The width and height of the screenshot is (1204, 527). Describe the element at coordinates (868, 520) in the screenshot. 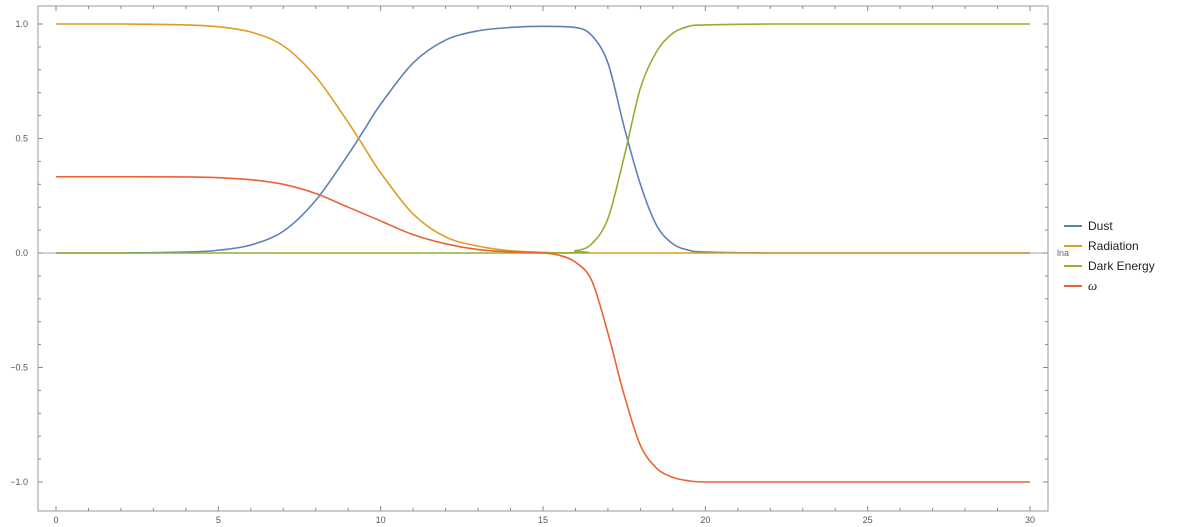

I see `x-tick-label: 25` at that location.